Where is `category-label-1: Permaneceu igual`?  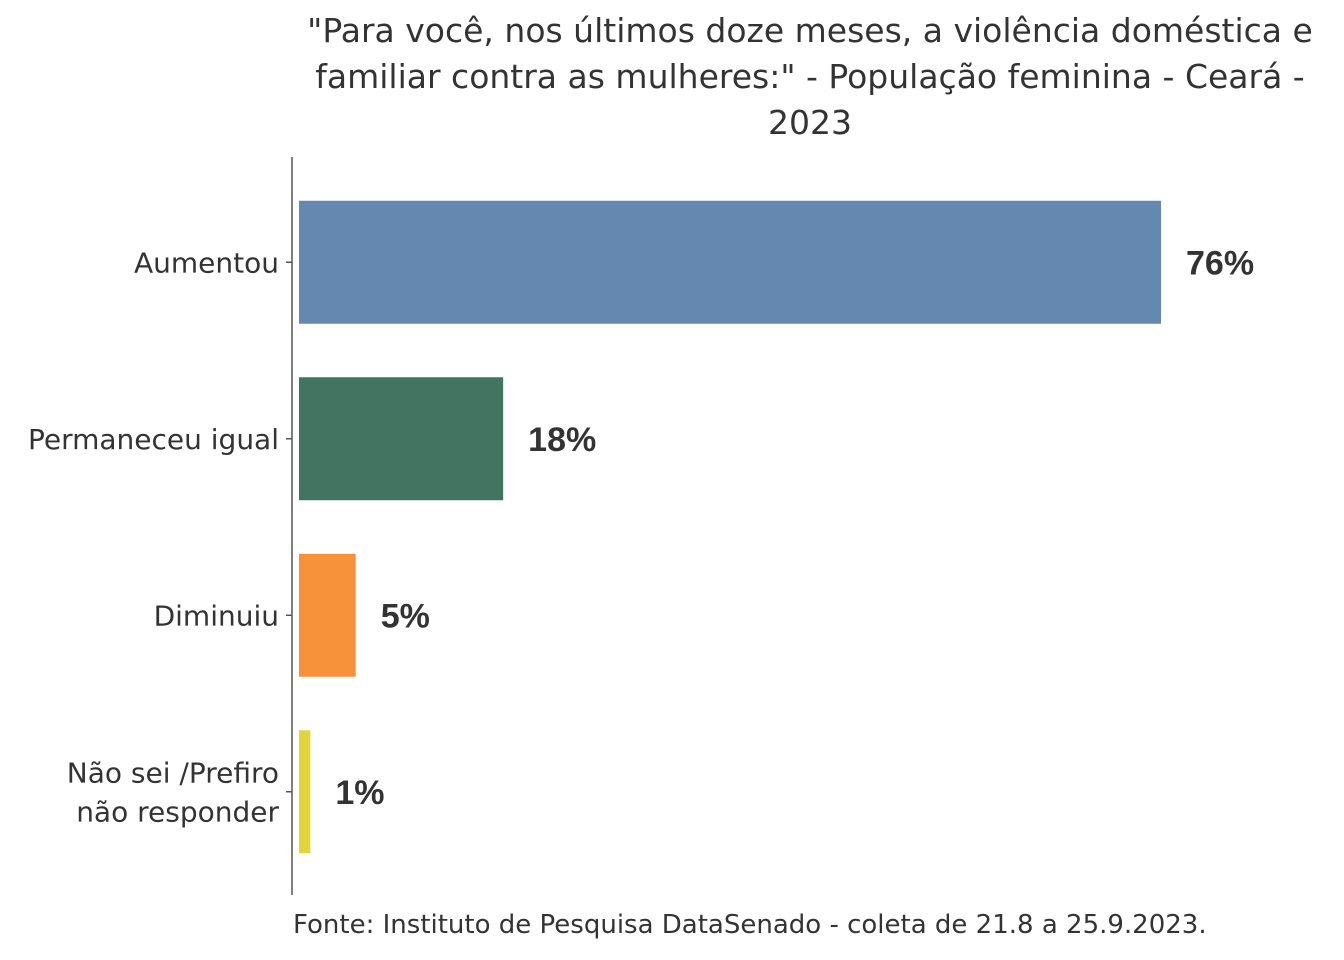 category-label-1: Permaneceu igual is located at coordinates (153, 439).